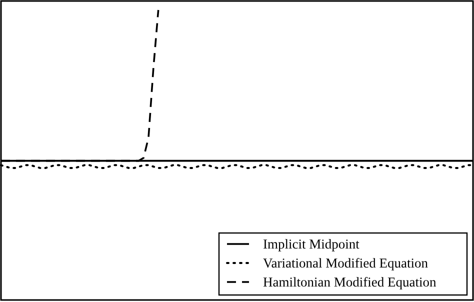  Describe the element at coordinates (311, 244) in the screenshot. I see `legend-label: Implicit Midpoint` at that location.